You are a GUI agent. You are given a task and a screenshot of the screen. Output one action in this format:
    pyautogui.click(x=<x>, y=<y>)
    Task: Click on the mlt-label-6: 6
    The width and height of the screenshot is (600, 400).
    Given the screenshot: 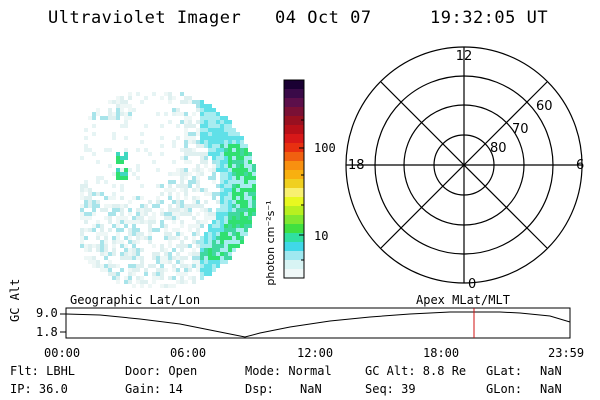 What is the action you would take?
    pyautogui.click(x=580, y=165)
    